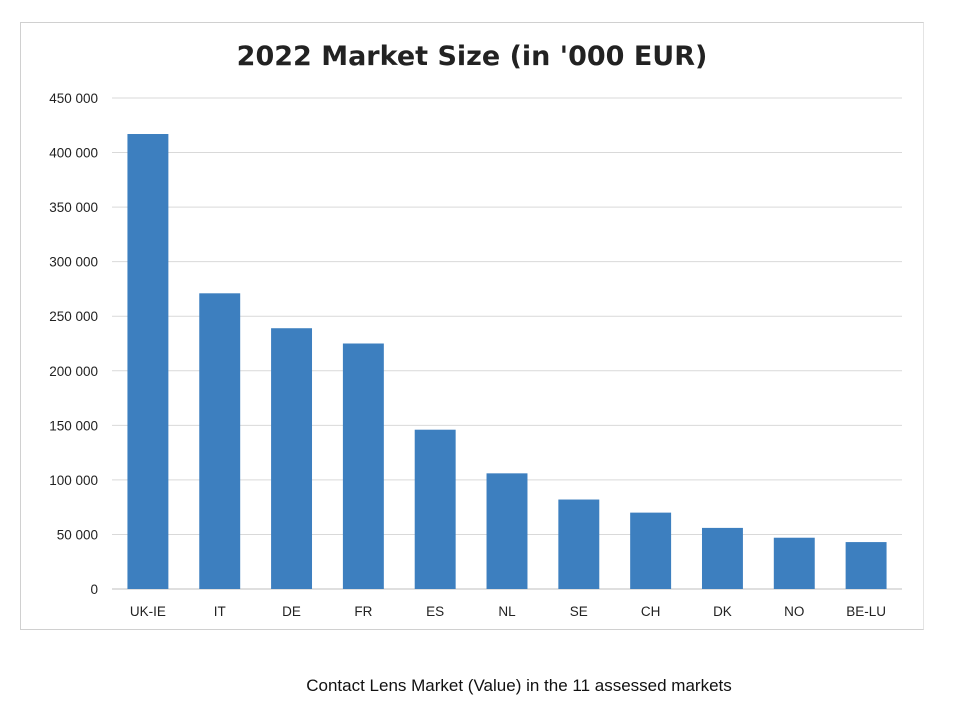 The image size is (960, 720). What do you see at coordinates (722, 611) in the screenshot?
I see `x-tick-label: DK` at bounding box center [722, 611].